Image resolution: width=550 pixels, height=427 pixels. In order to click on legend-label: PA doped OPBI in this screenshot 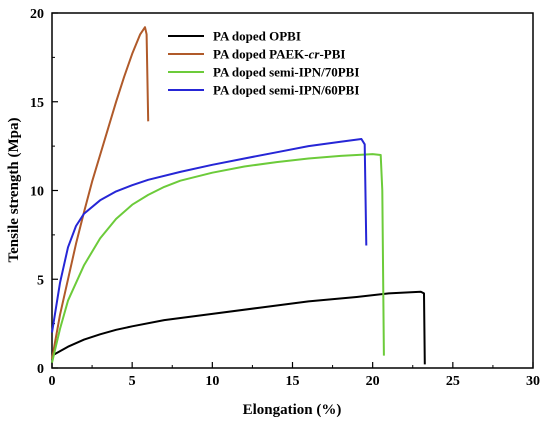, I will do `click(257, 36)`.